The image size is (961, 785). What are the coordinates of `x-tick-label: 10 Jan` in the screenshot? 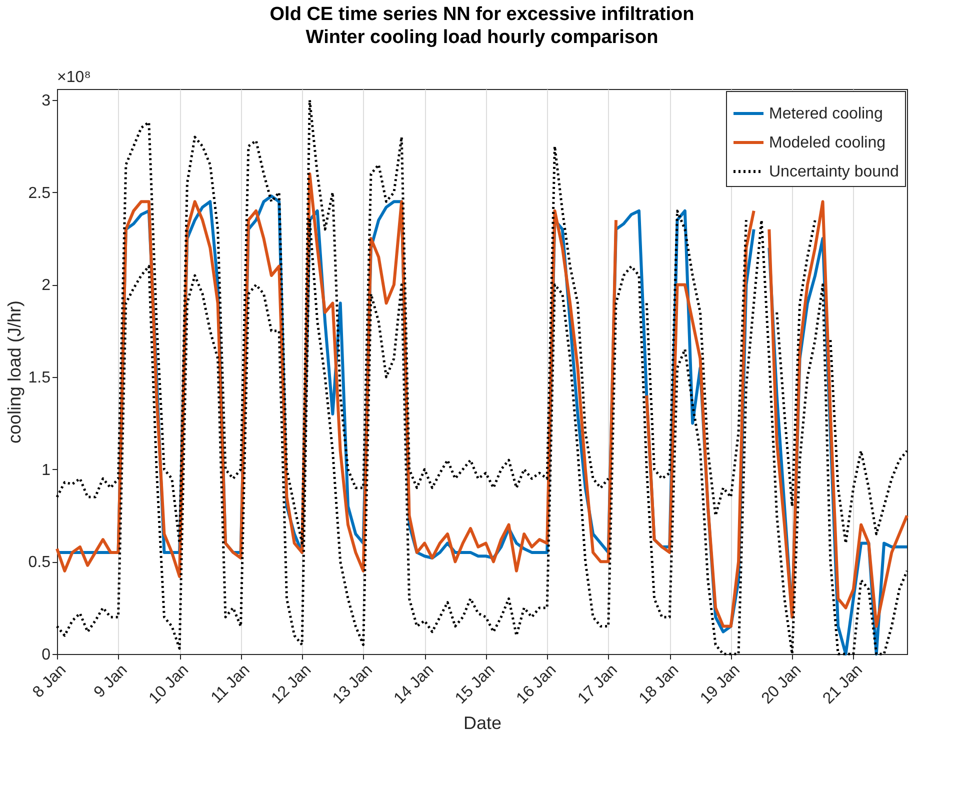 It's located at (169, 685).